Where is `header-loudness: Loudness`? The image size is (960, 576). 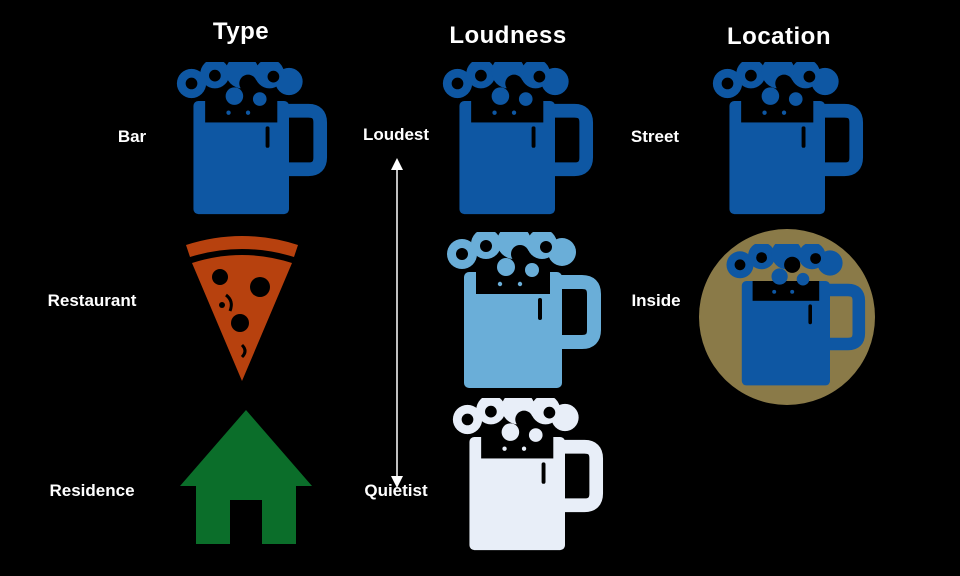 header-loudness: Loudness is located at coordinates (508, 35).